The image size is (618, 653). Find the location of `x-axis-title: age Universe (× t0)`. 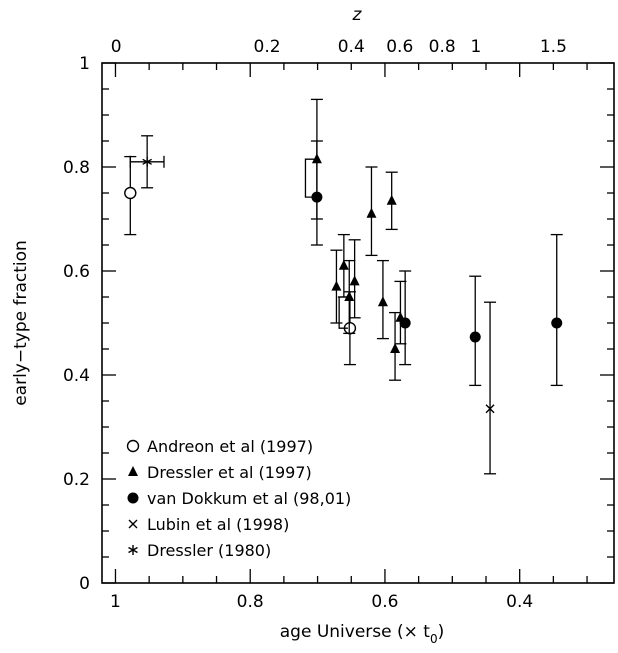

x-axis-title: age Universe (× t0) is located at coordinates (362, 634).